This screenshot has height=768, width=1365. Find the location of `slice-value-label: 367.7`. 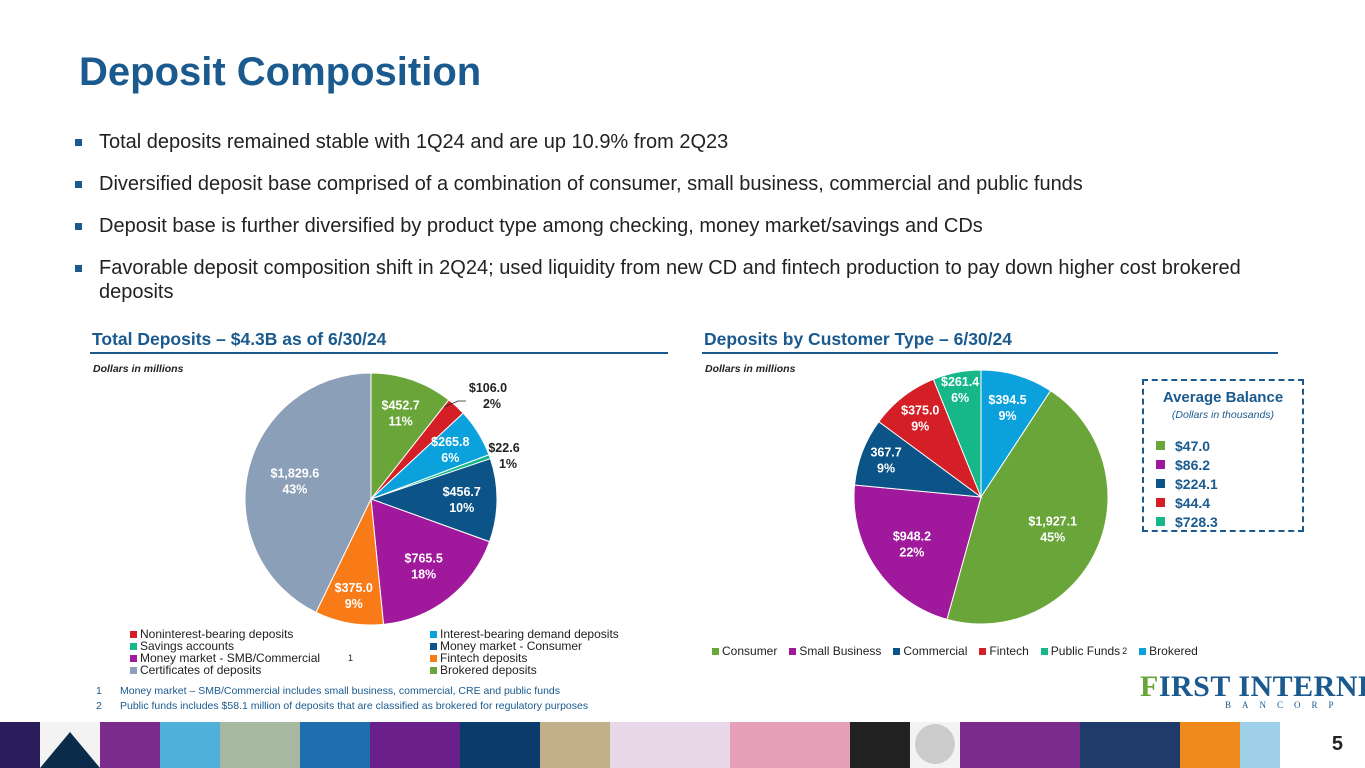

slice-value-label: 367.7 is located at coordinates (885, 453).